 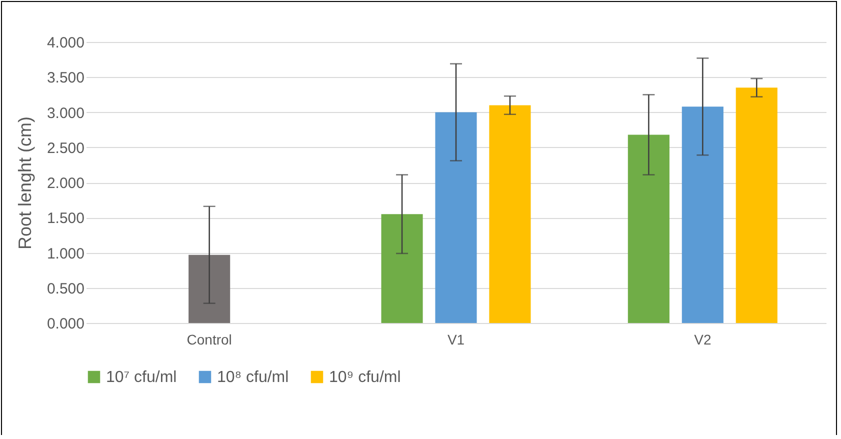 What do you see at coordinates (253, 377) in the screenshot?
I see `legend-label: 10⁸ cfu/ml` at bounding box center [253, 377].